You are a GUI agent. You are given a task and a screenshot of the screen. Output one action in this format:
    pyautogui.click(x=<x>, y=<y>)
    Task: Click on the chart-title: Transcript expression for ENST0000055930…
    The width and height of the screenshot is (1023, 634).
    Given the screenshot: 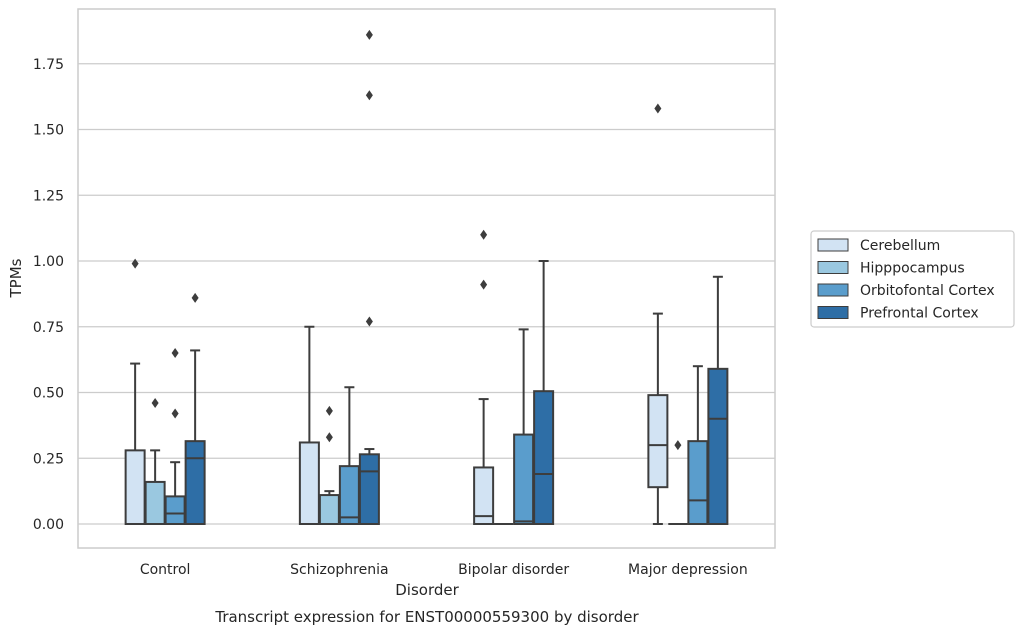 What is the action you would take?
    pyautogui.click(x=426, y=617)
    